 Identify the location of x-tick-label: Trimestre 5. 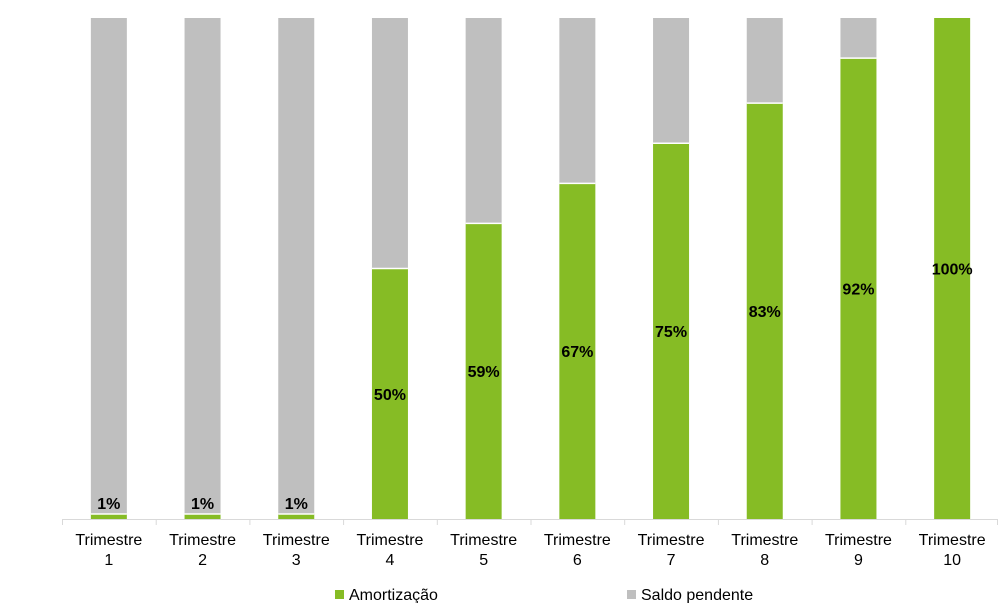
(483, 550).